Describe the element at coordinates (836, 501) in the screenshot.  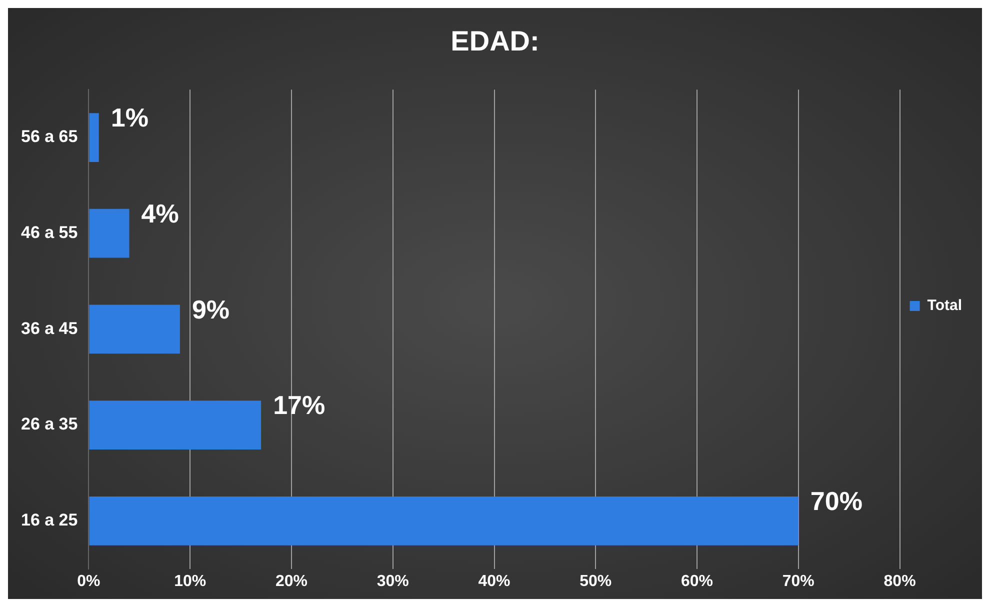
I see `data-label: 70%` at that location.